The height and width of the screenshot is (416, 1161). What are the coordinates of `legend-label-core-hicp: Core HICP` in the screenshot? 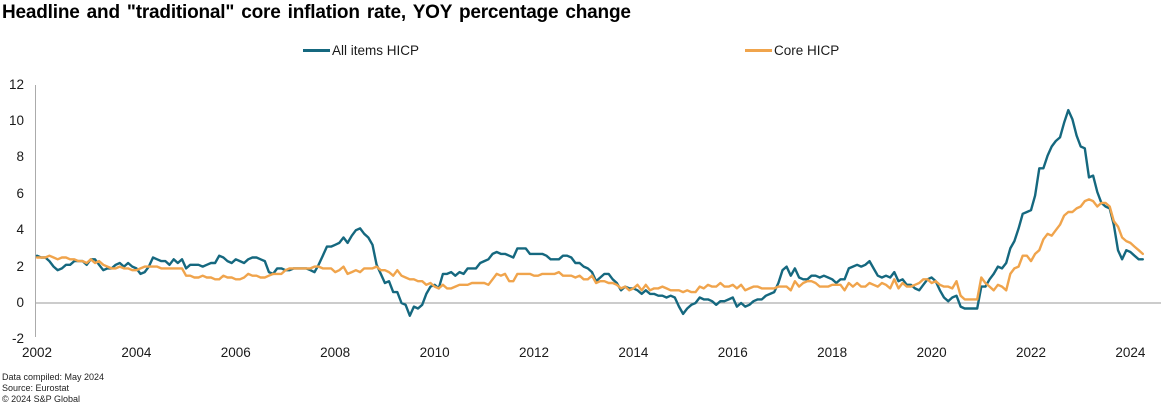 It's located at (807, 50).